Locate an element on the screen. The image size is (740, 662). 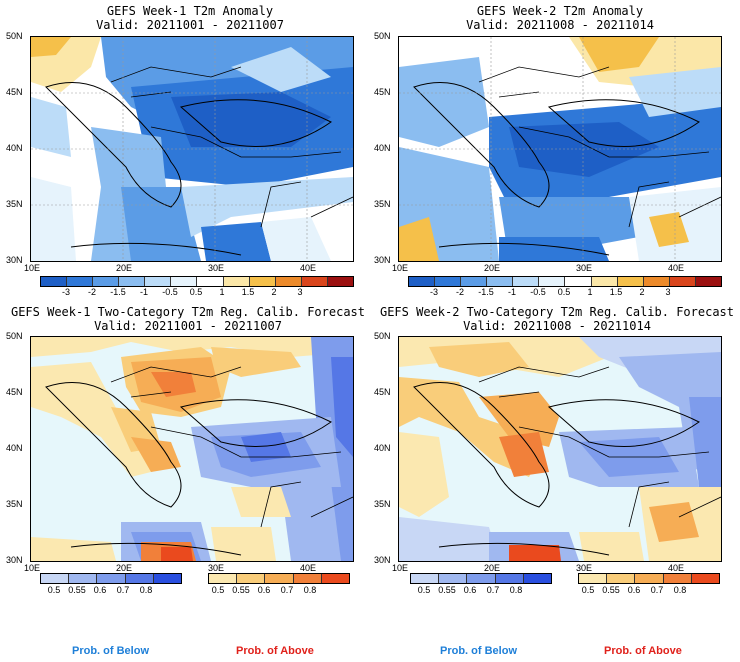
panel2-lon-20: 20E is located at coordinates (492, 268).